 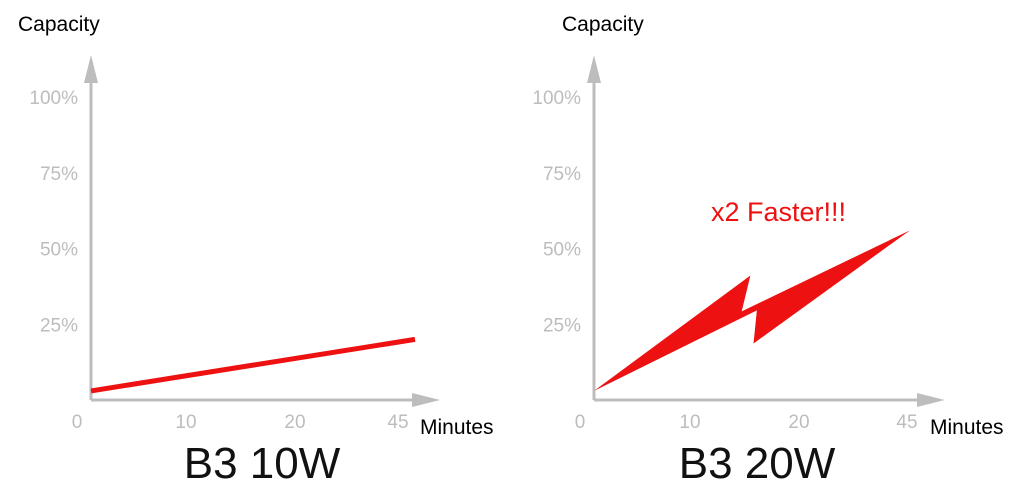 What do you see at coordinates (253, 365) in the screenshot?
I see `series-line` at bounding box center [253, 365].